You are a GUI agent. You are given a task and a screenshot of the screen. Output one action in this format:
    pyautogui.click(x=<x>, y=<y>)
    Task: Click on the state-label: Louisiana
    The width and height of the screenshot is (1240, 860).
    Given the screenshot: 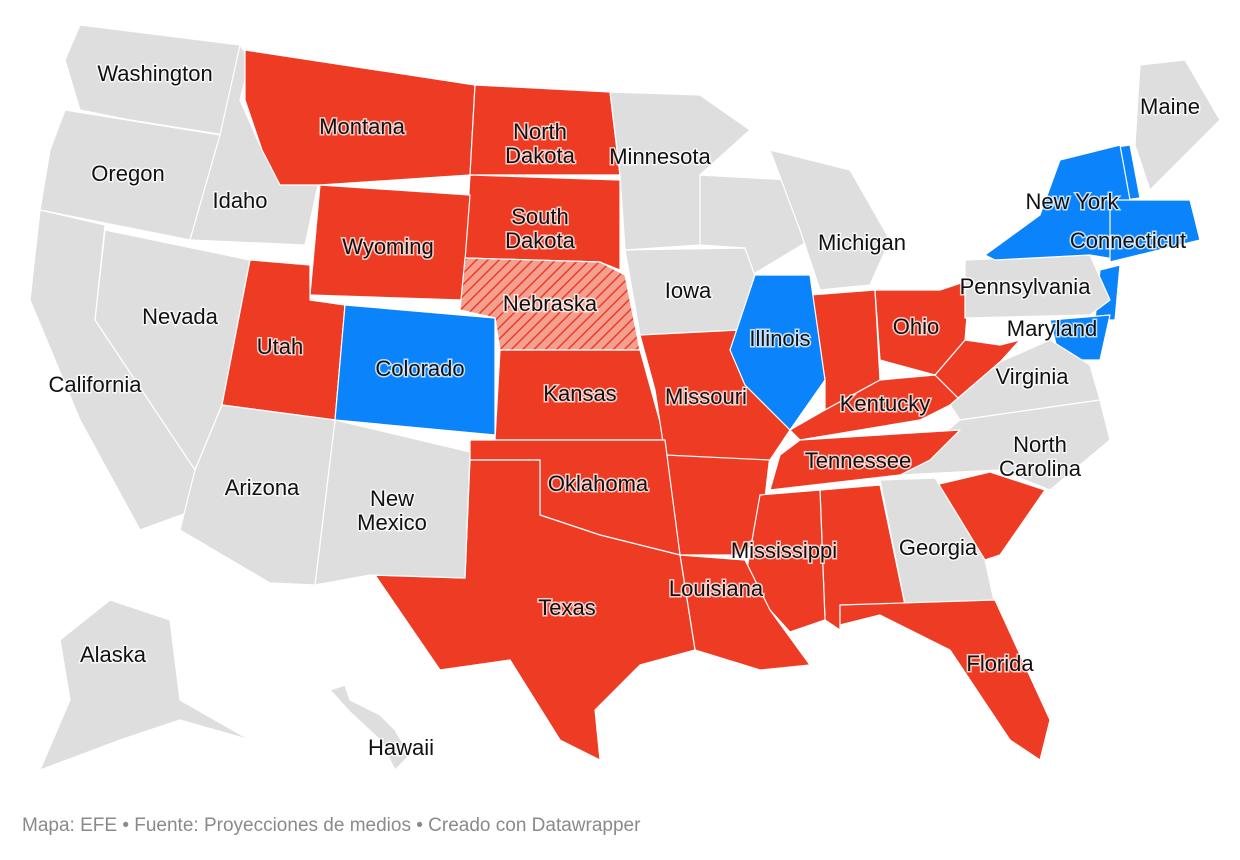 What is the action you would take?
    pyautogui.click(x=716, y=588)
    